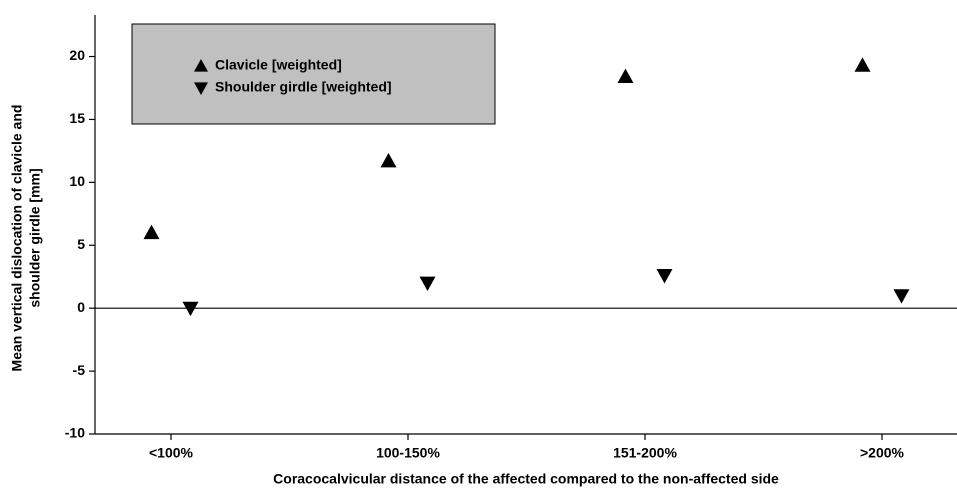 The image size is (957, 493). Describe the element at coordinates (77, 118) in the screenshot. I see `y-tick-label: 15` at that location.